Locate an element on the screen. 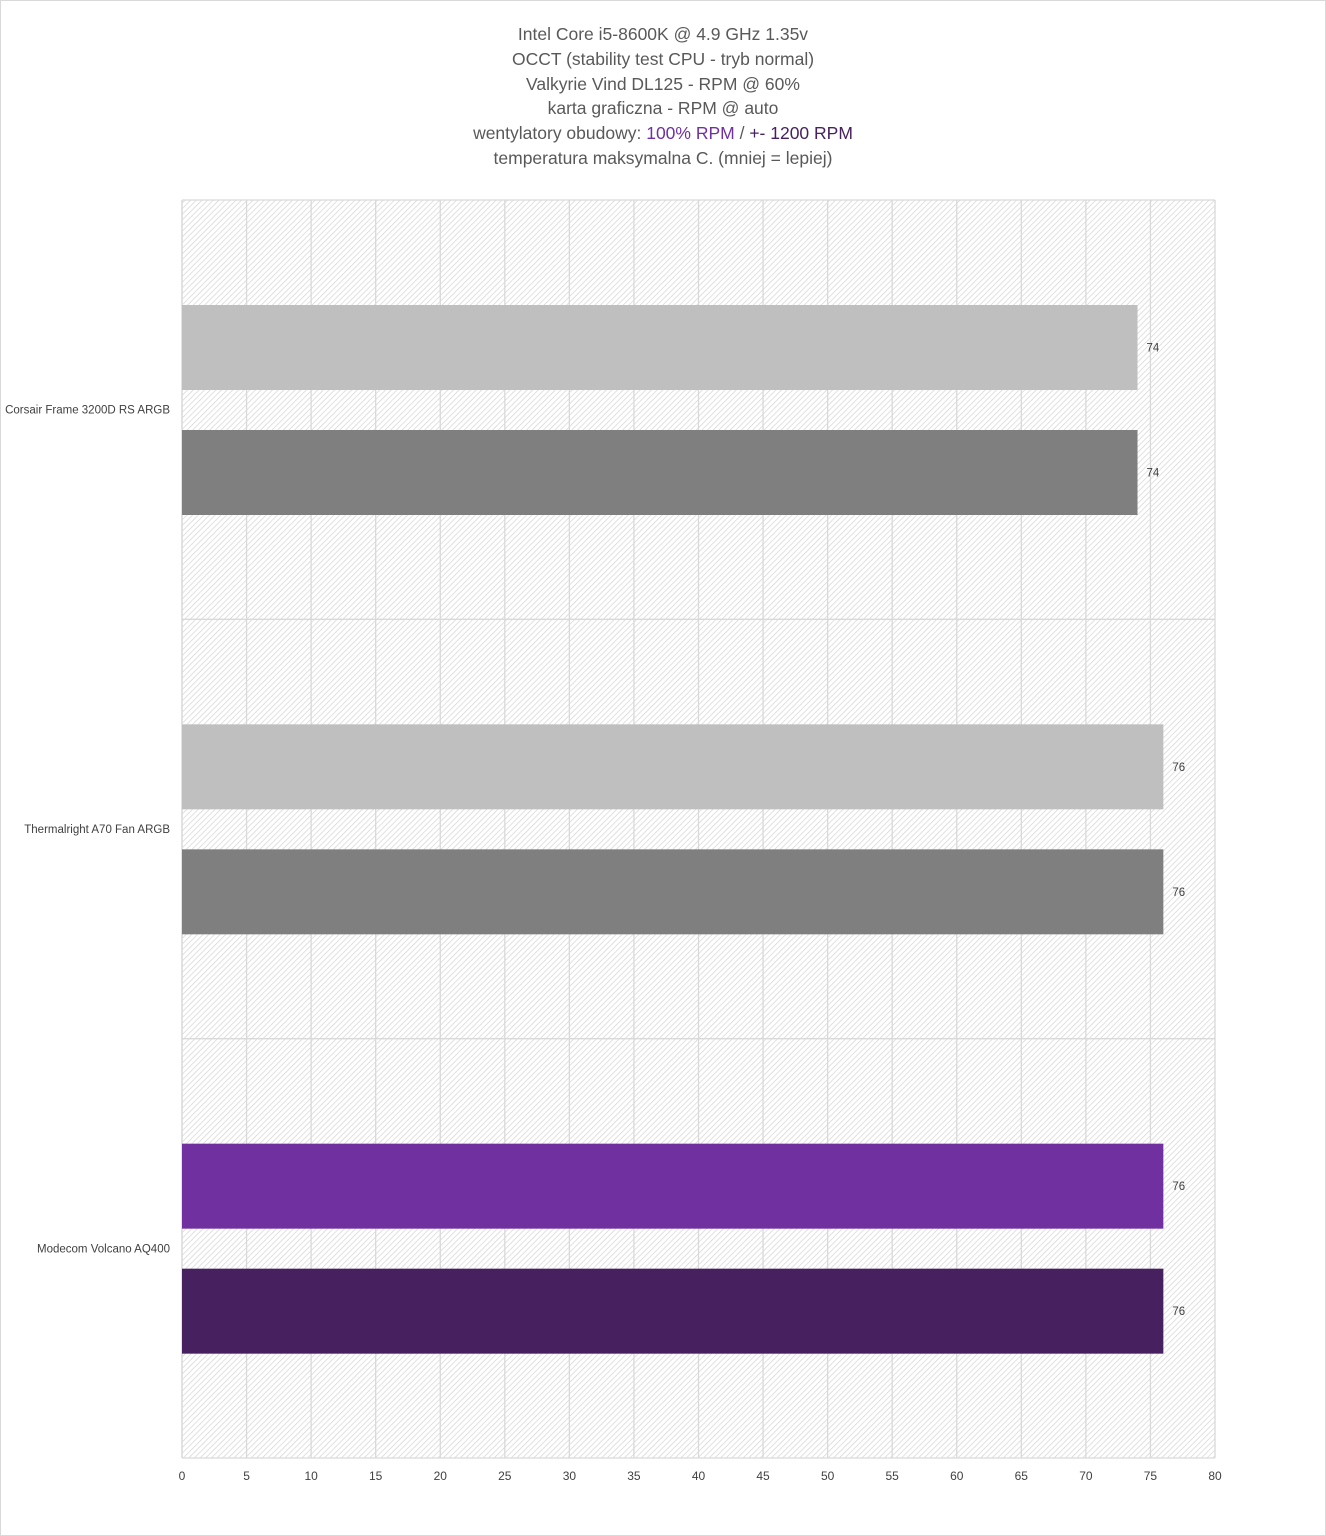 This screenshot has height=1536, width=1326. x-tick-label: 10 is located at coordinates (311, 1476).